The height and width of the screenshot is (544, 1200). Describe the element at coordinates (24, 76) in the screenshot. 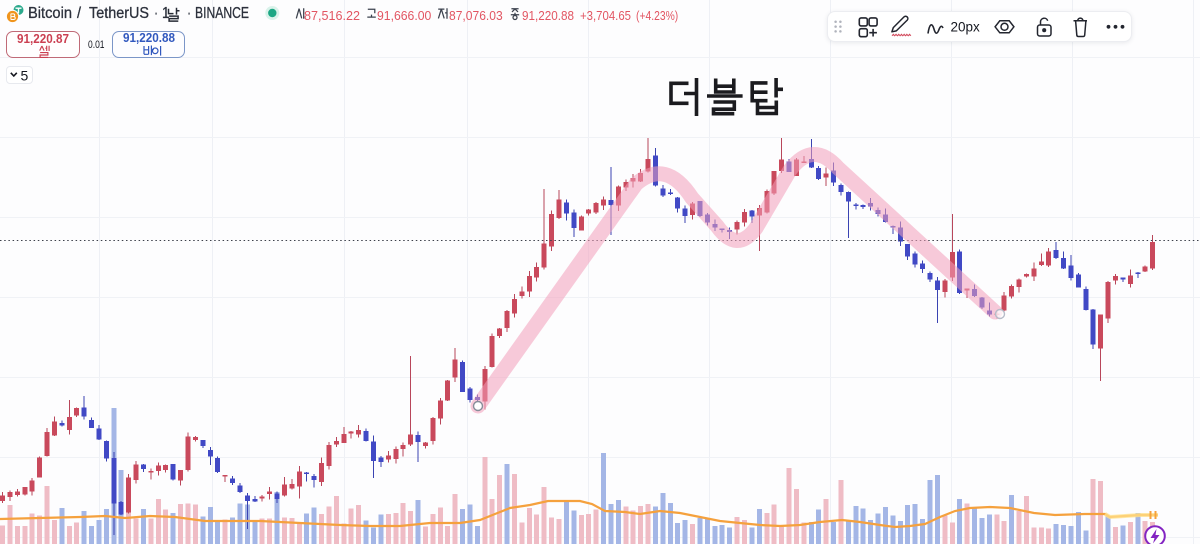

I see `svg-text: 5` at that location.